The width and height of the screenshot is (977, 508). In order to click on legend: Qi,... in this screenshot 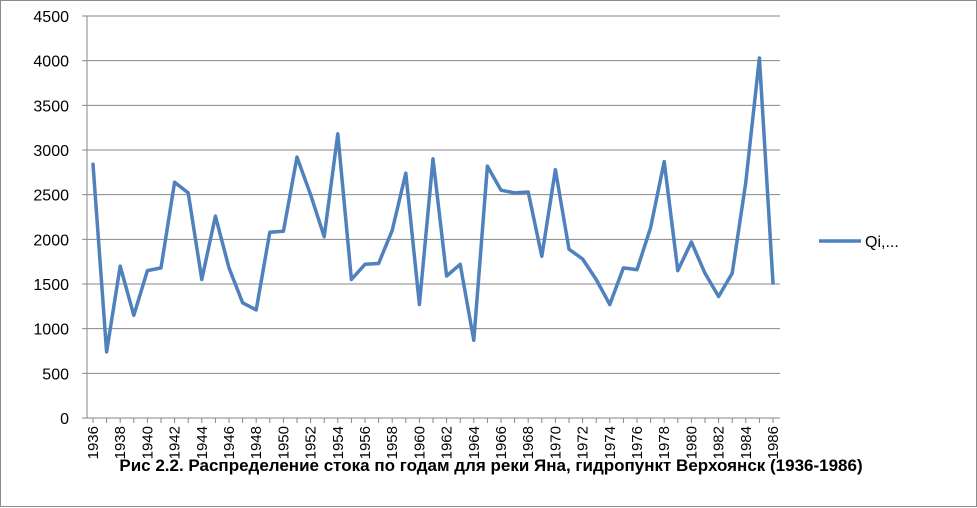, I will do `click(859, 242)`.